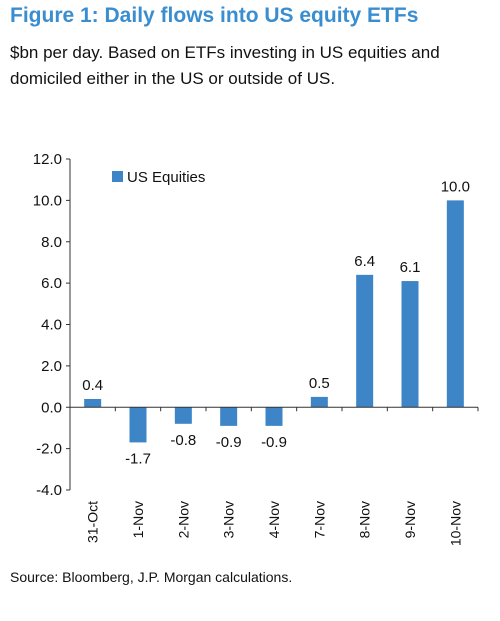 The width and height of the screenshot is (500, 621). I want to click on y-tick-label: 4.0, so click(51, 325).